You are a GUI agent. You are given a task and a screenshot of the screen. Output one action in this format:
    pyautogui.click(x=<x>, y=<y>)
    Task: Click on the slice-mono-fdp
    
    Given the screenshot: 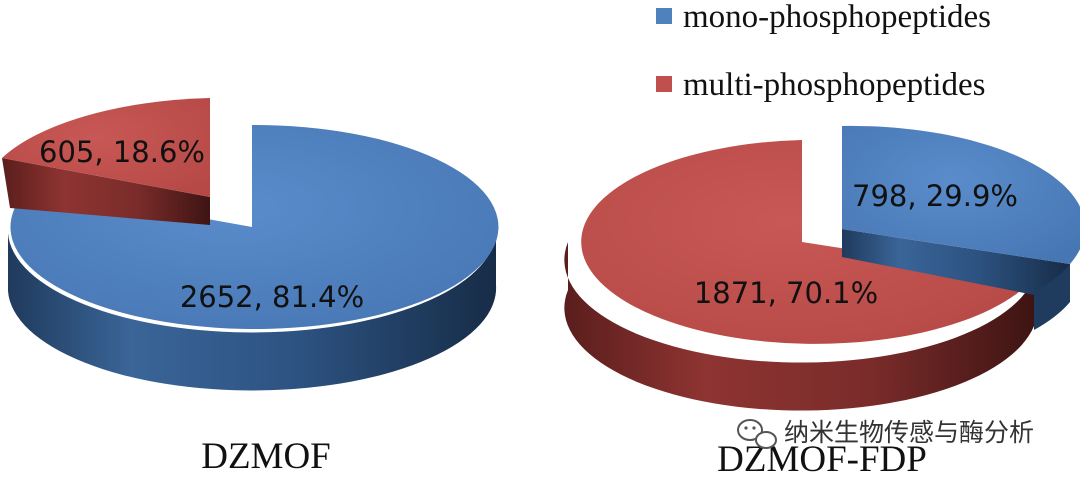 What is the action you would take?
    pyautogui.click(x=961, y=227)
    